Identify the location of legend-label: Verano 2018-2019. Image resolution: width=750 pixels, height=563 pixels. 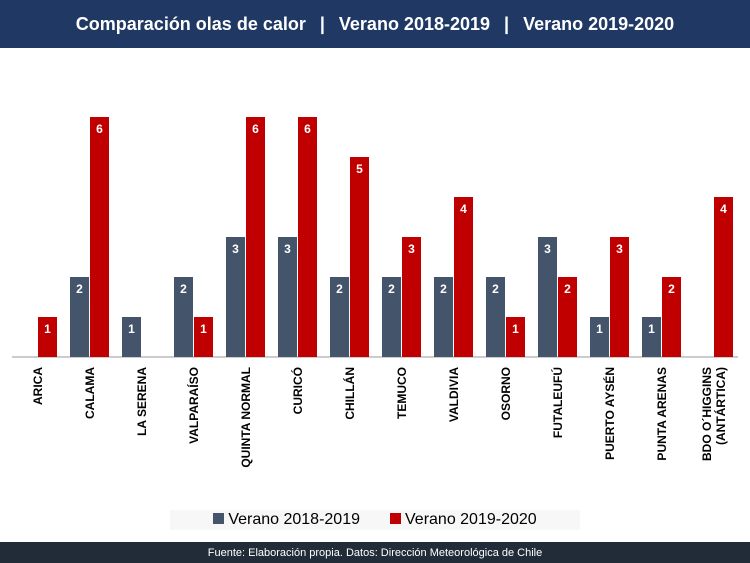
(294, 519).